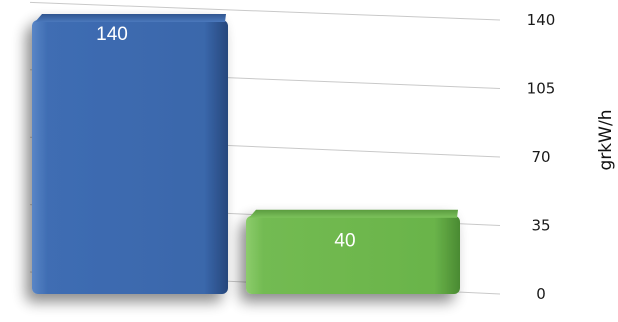 The height and width of the screenshot is (322, 618). I want to click on y-axis-ticks: 0 35 70 105 140, so click(541, 157).